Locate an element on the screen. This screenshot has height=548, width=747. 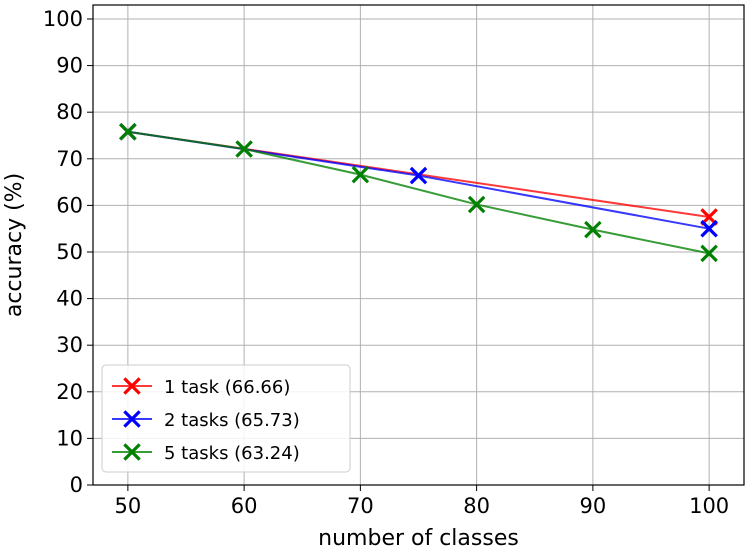
y-tick-label: 40 is located at coordinates (69, 299).